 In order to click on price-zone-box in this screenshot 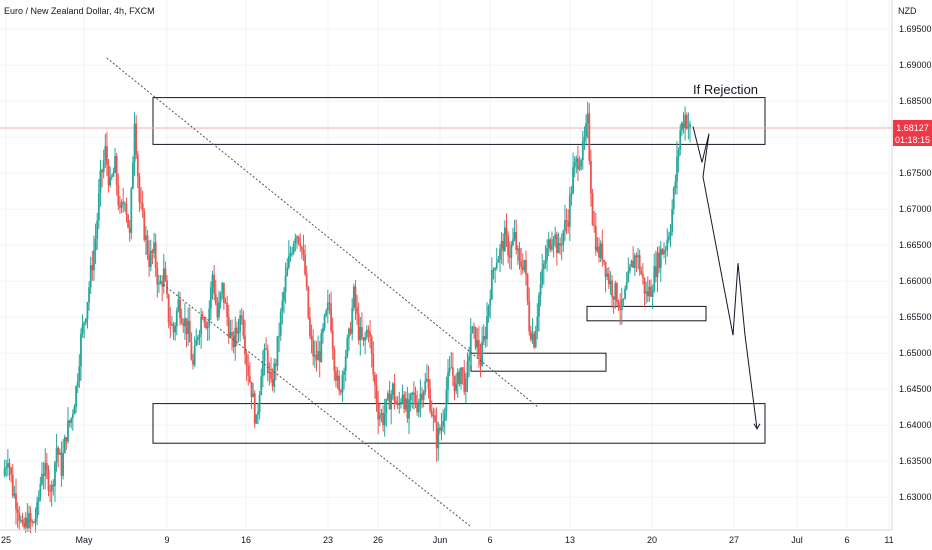, I will do `click(538, 362)`.